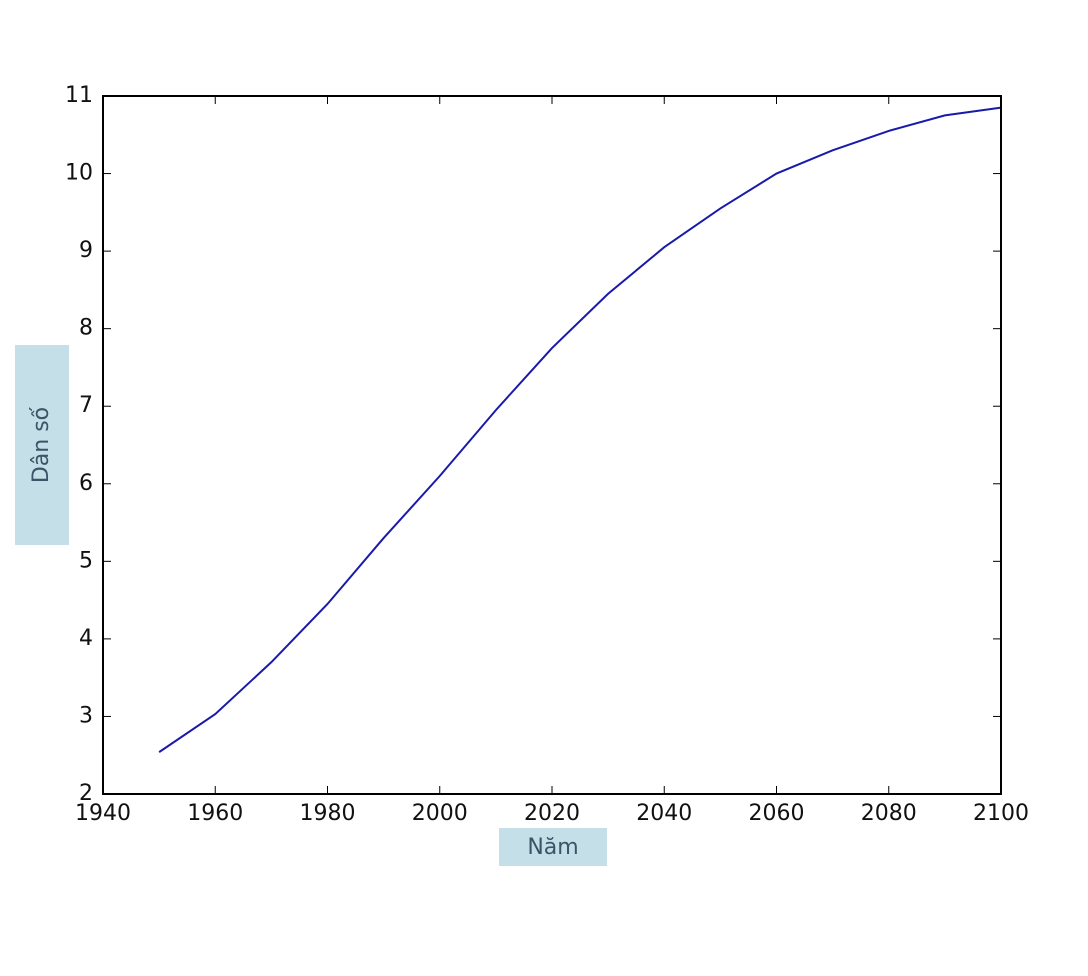 The height and width of the screenshot is (976, 1088). I want to click on x-tick-label: 1940, so click(103, 813).